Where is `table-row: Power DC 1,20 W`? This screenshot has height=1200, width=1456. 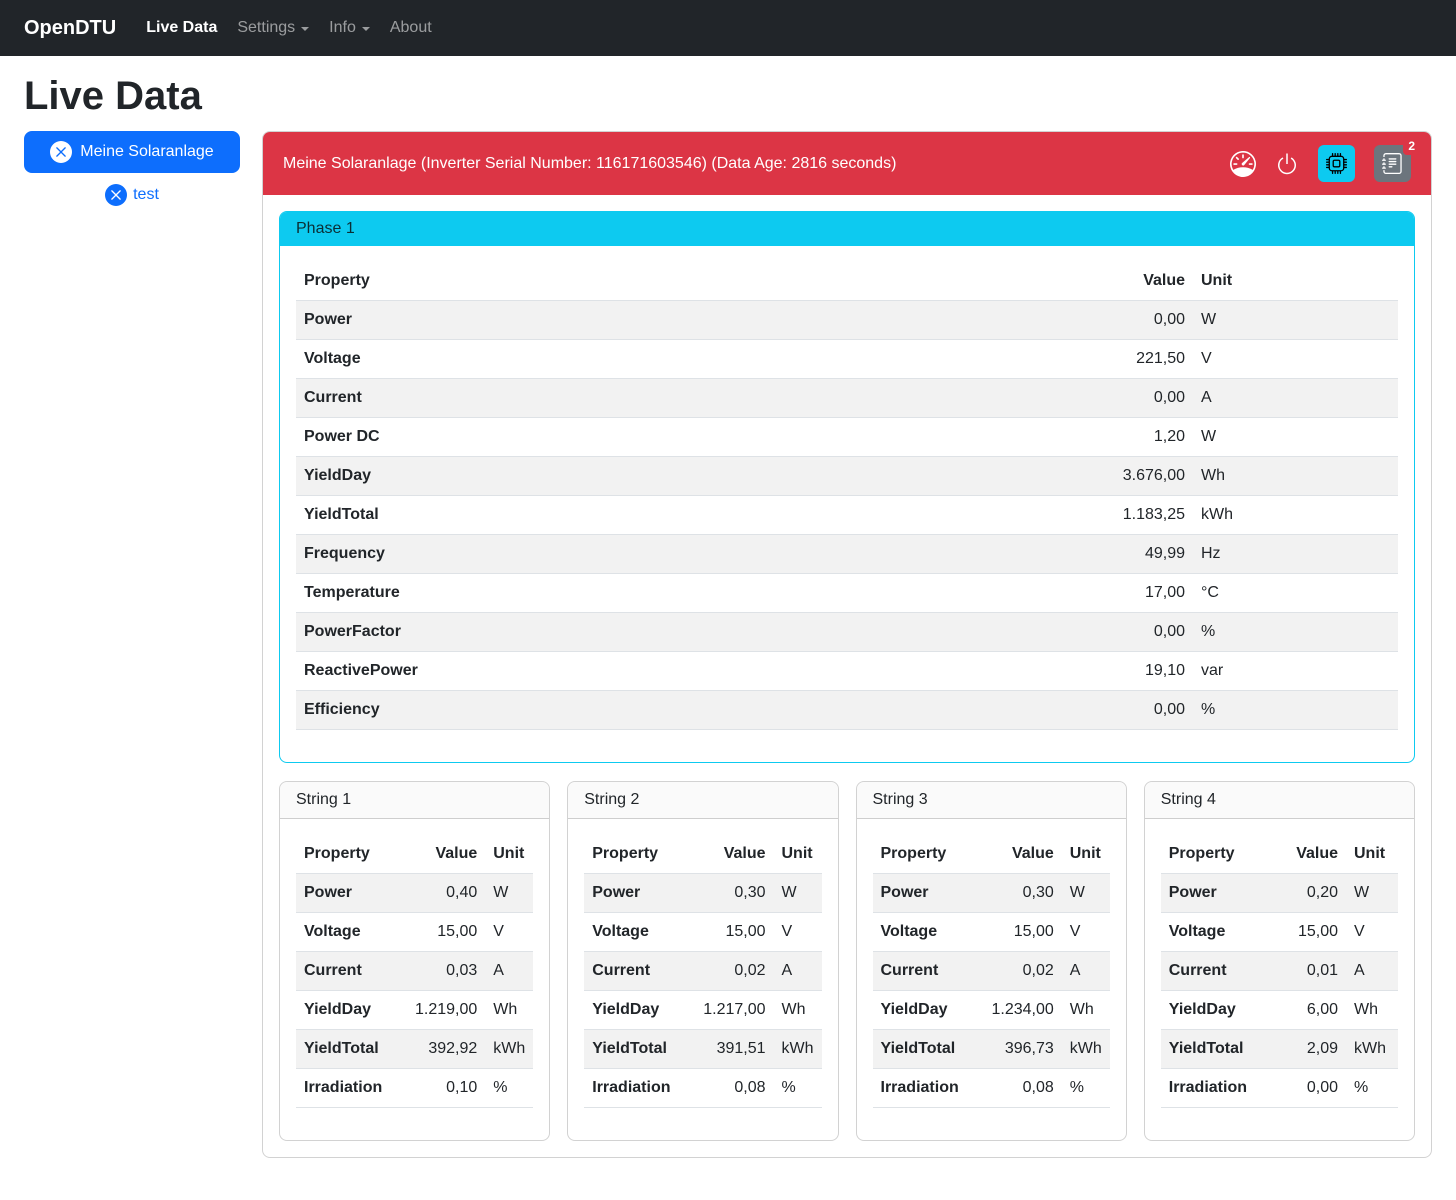 table-row: Power DC 1,20 W is located at coordinates (847, 437).